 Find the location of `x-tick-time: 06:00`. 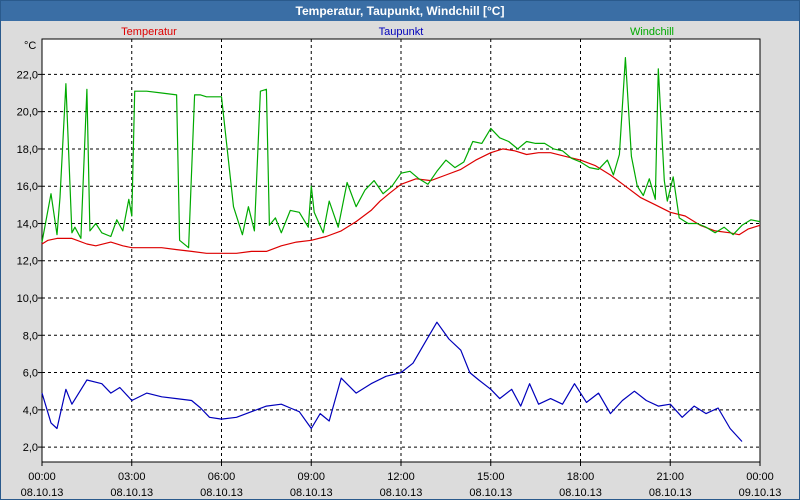

x-tick-time: 06:00 is located at coordinates (222, 477).